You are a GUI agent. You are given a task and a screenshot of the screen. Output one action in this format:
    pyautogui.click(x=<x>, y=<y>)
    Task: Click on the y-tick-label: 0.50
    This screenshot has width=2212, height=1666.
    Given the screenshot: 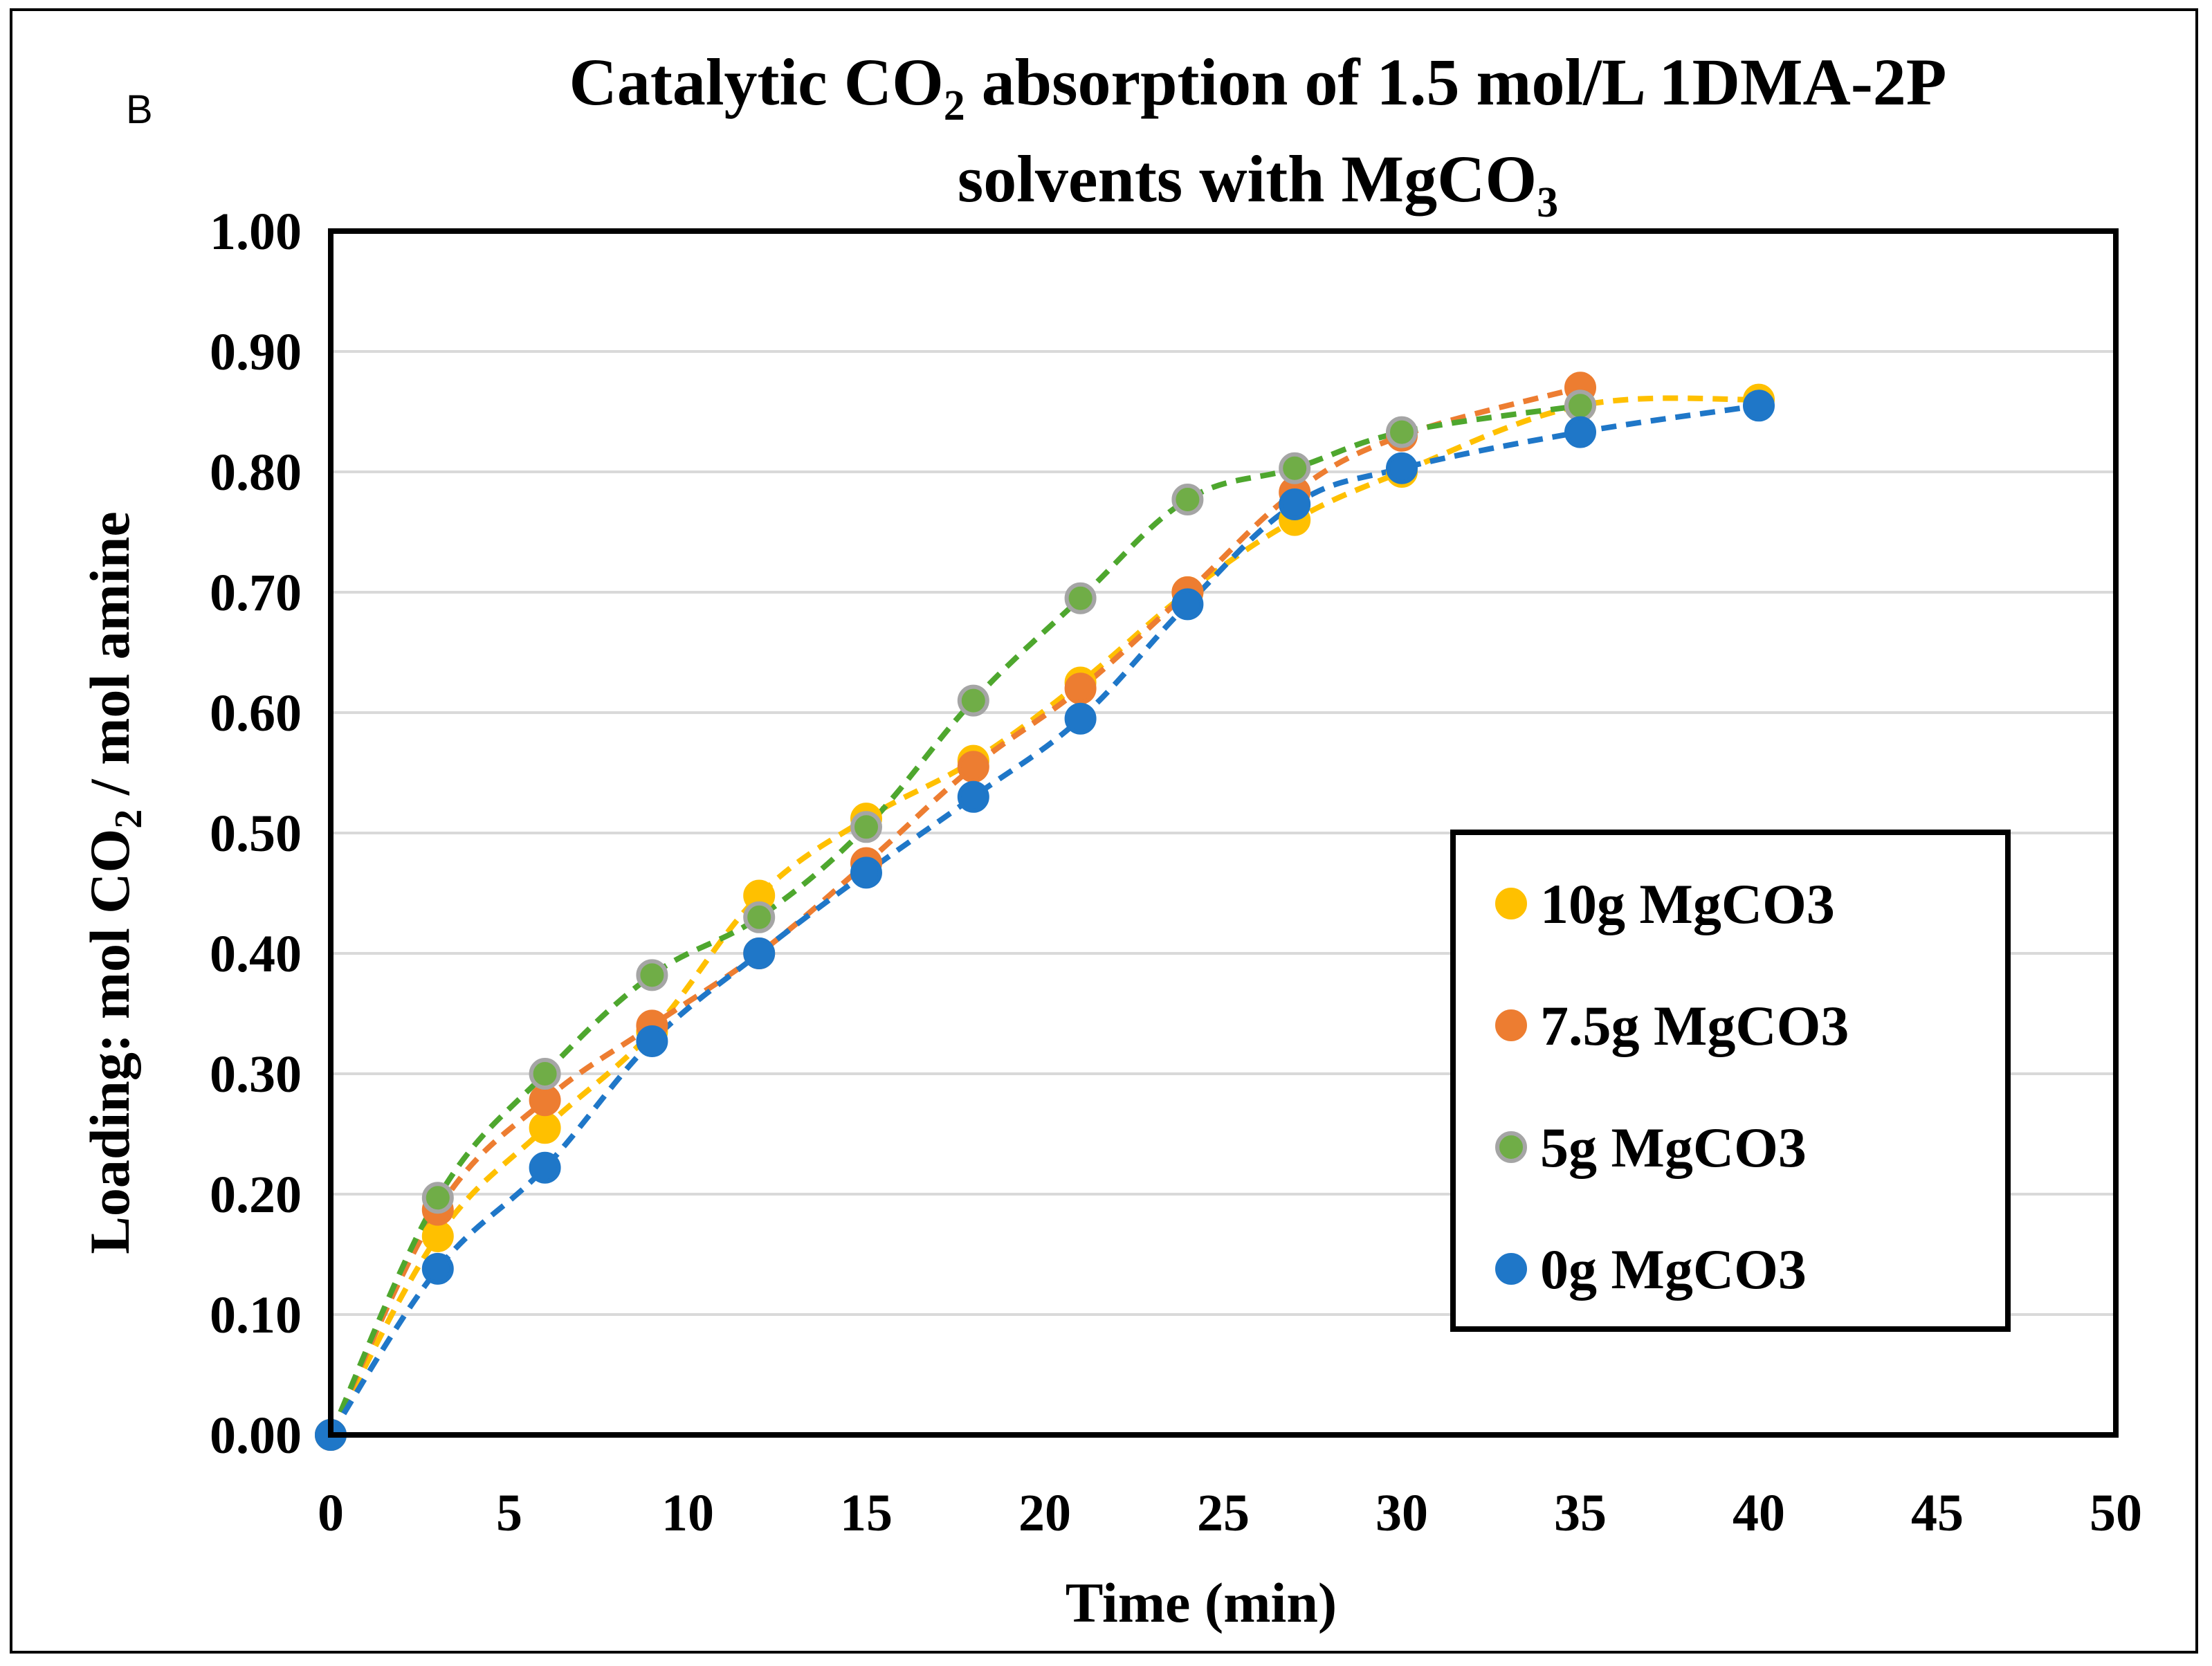 What is the action you would take?
    pyautogui.click(x=256, y=834)
    